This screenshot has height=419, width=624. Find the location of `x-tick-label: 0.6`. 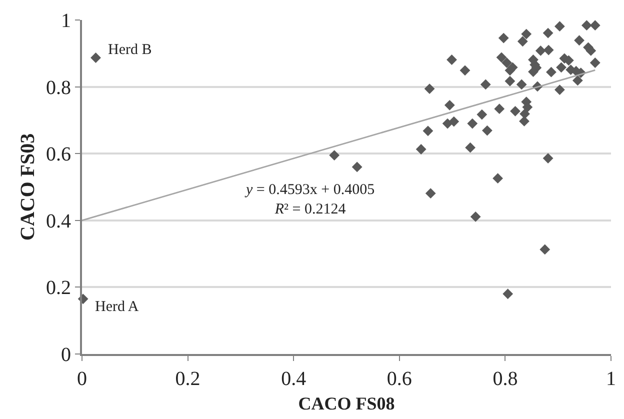

x-tick-label: 0.6 is located at coordinates (399, 379).